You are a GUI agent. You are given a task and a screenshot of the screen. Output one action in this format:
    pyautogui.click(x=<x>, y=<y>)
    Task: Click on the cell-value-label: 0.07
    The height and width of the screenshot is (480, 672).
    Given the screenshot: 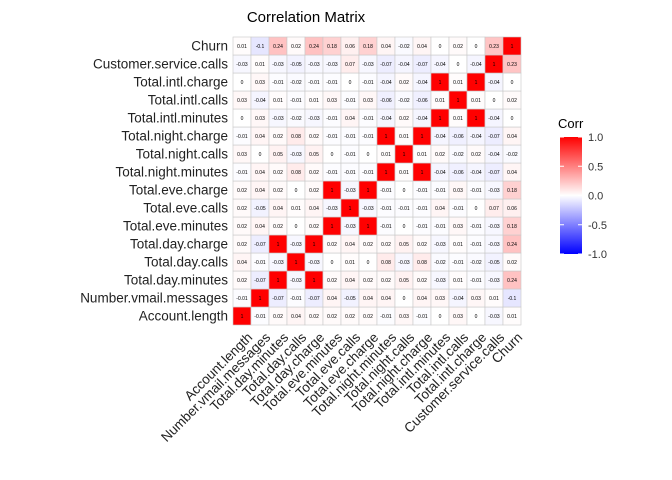 What is the action you would take?
    pyautogui.click(x=350, y=65)
    